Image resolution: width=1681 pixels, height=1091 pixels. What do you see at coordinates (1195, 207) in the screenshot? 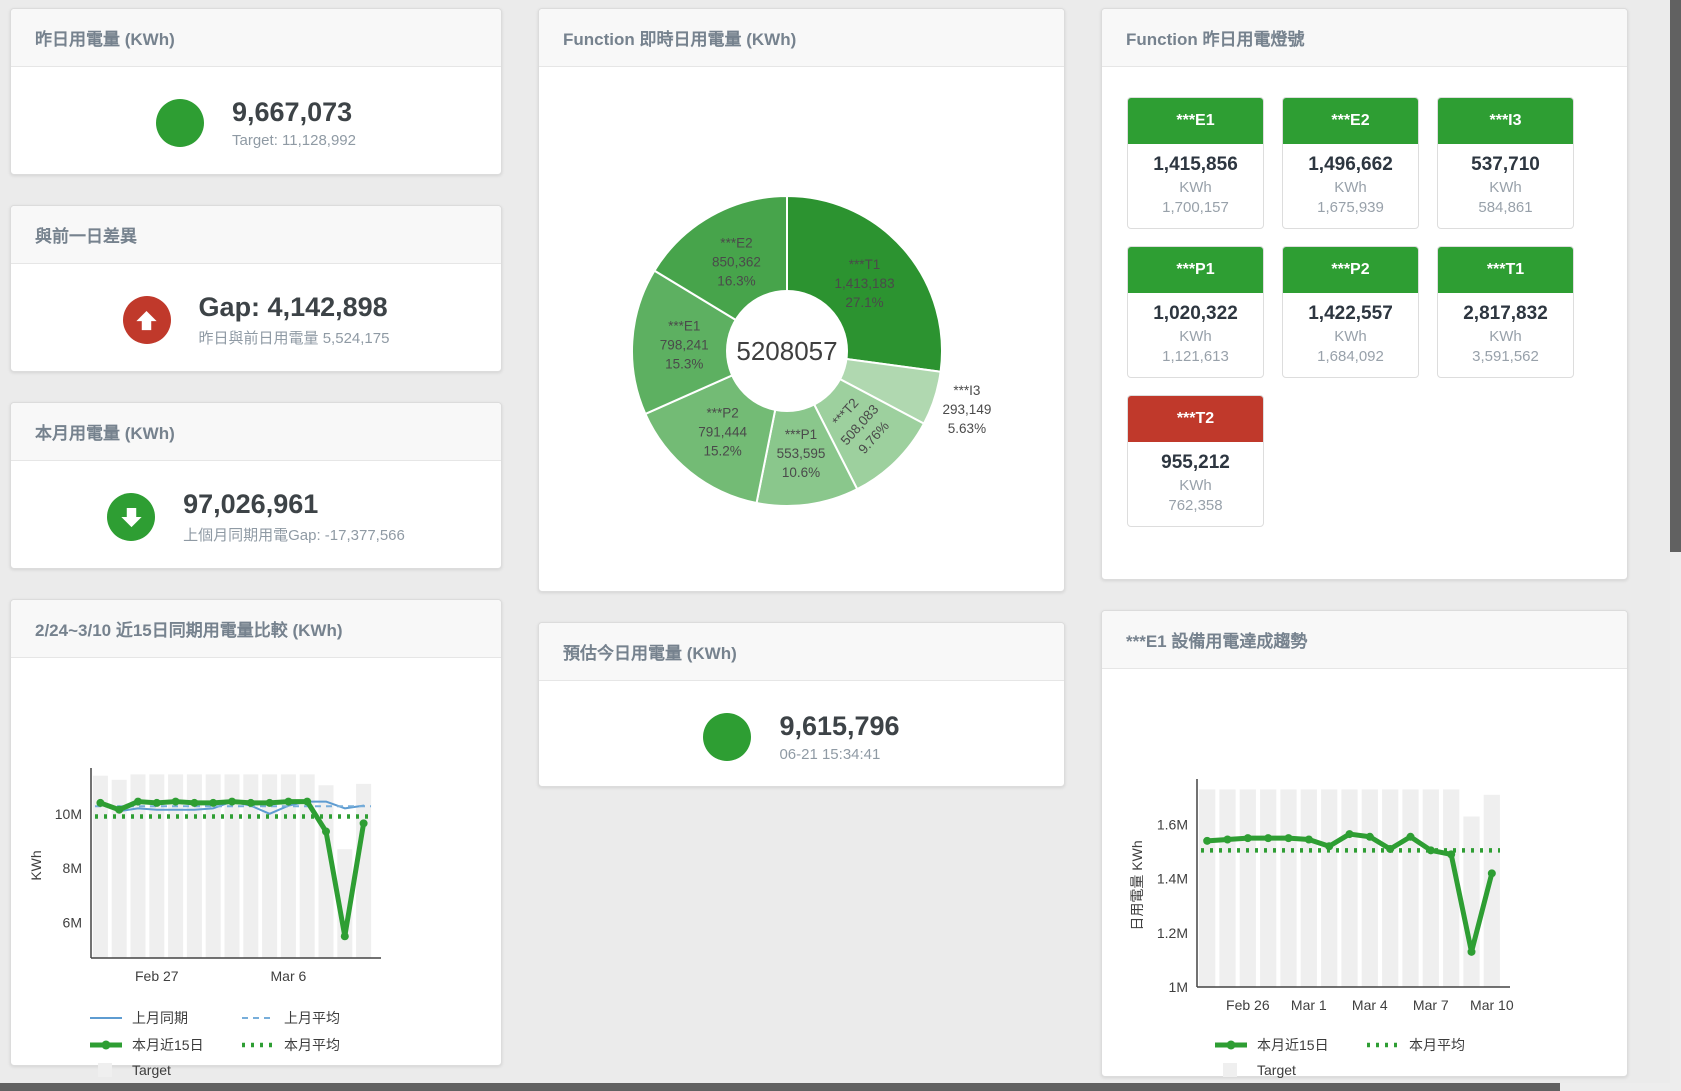
I see `tile-target: 1,700,157` at bounding box center [1195, 207].